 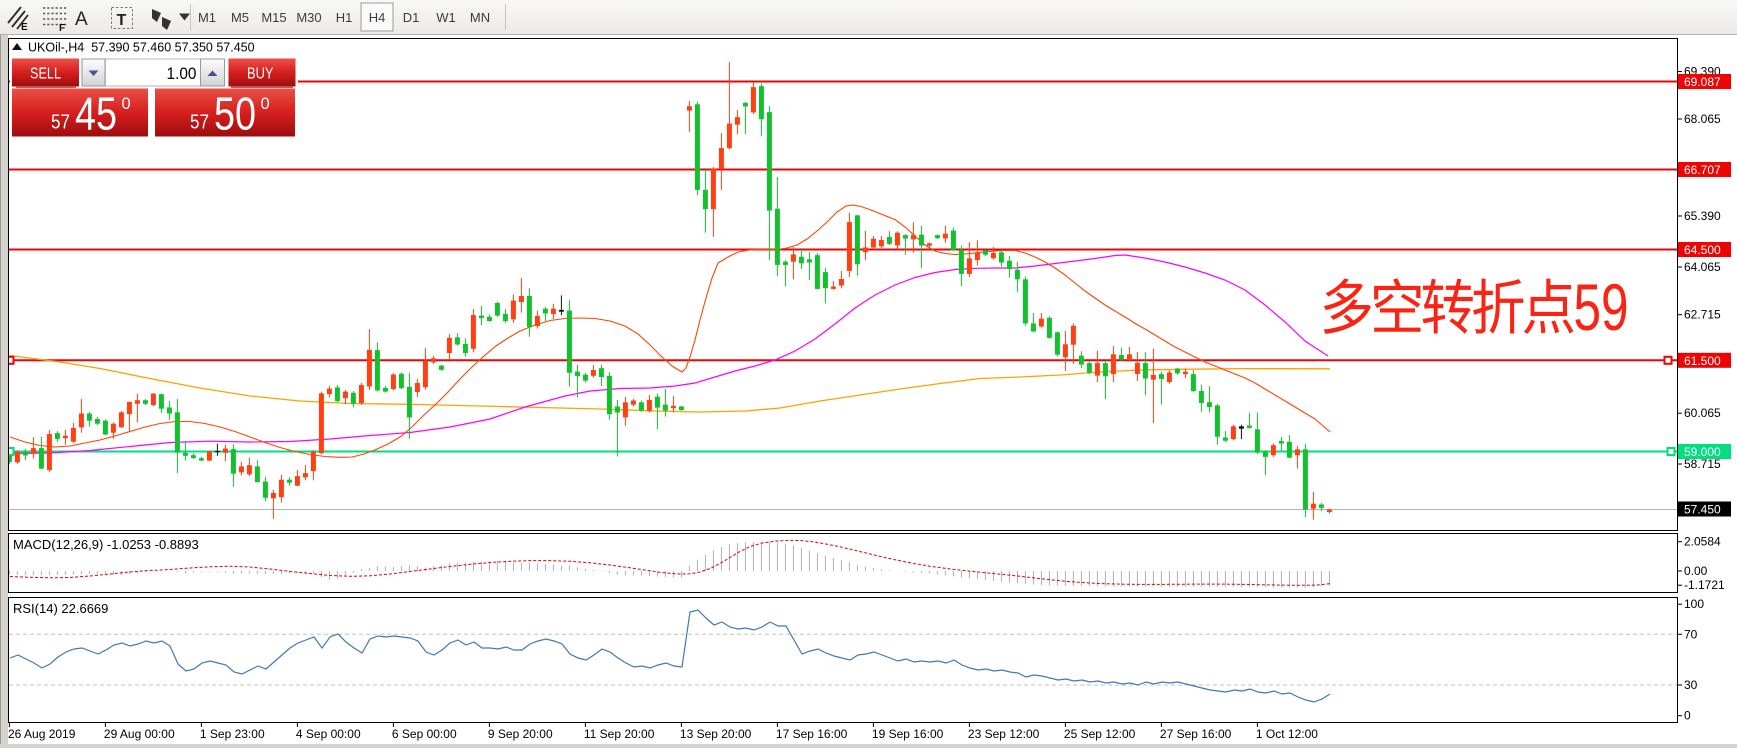 I want to click on svg-text: M5, so click(x=240, y=17).